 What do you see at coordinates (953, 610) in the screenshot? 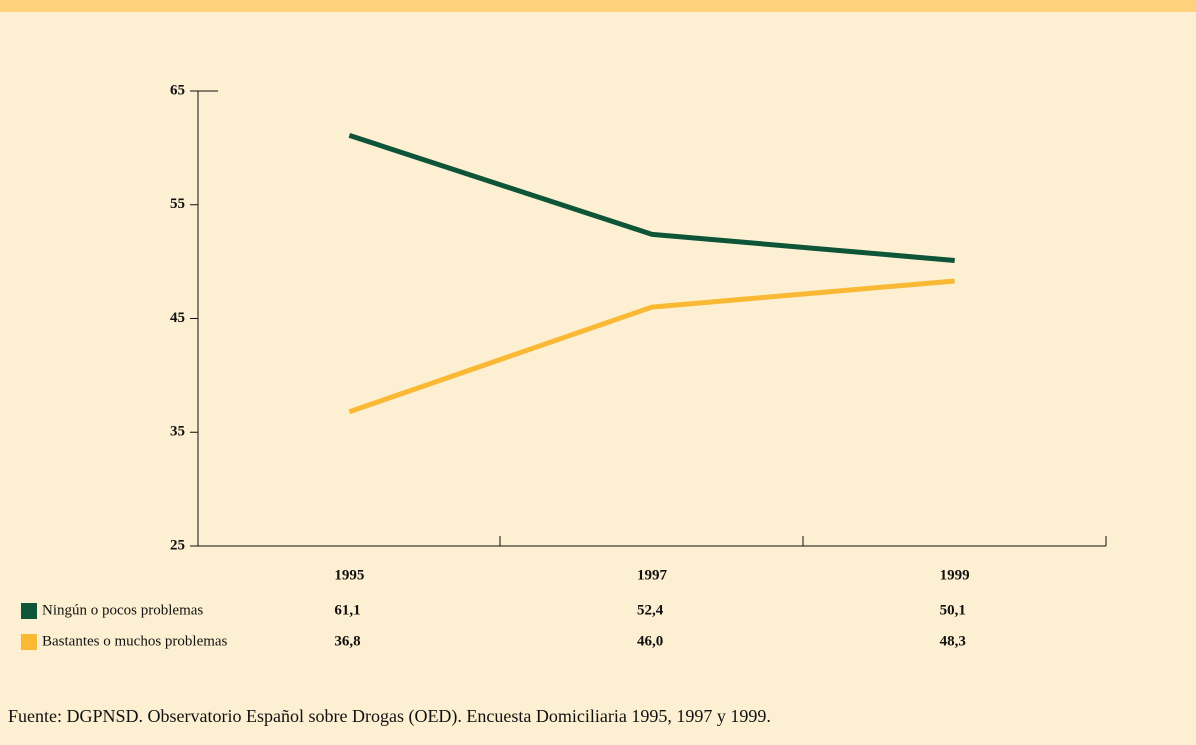
I see `data-label: 50,1` at bounding box center [953, 610].